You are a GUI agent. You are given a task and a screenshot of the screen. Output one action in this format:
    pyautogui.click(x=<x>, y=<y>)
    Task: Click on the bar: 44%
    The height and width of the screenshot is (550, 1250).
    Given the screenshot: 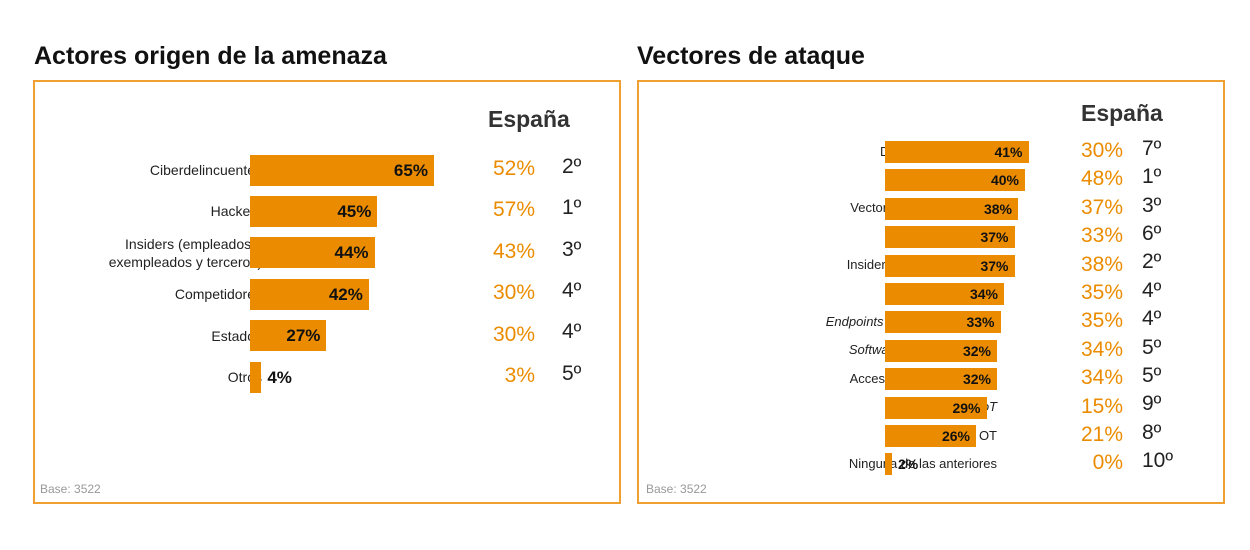 What is the action you would take?
    pyautogui.click(x=312, y=253)
    